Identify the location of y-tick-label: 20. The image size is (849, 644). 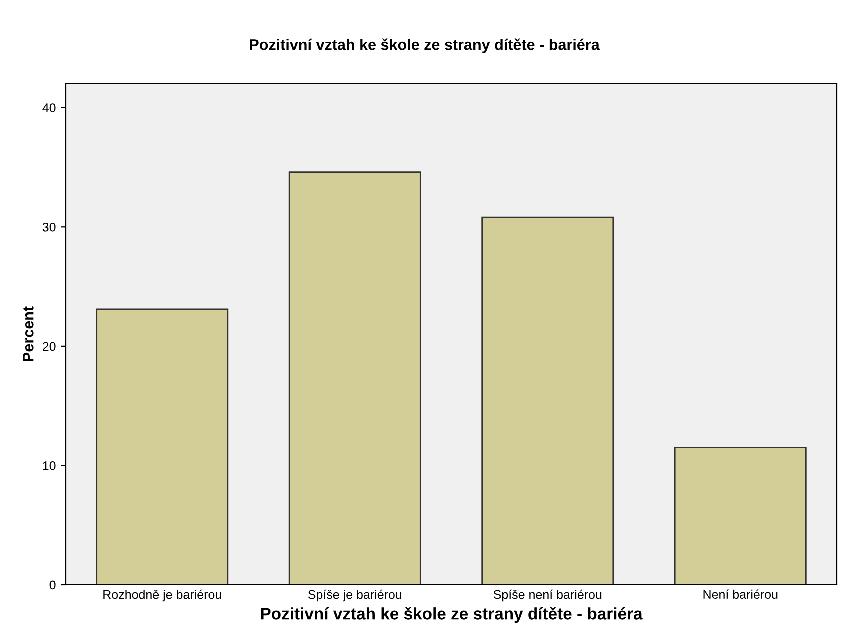
(49, 347).